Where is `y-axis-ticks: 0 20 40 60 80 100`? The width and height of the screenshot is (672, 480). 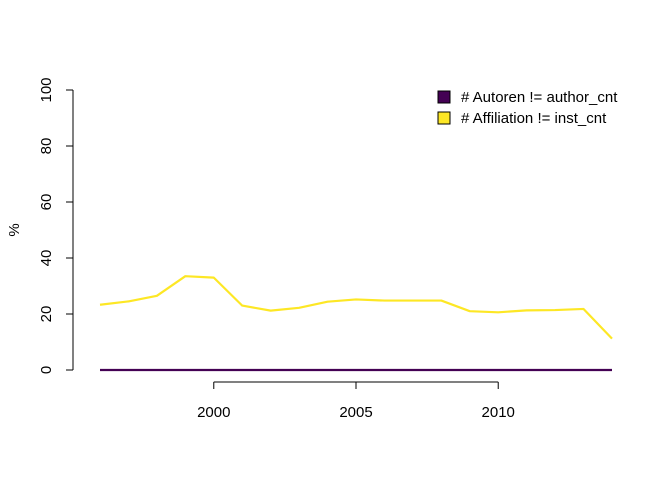 y-axis-ticks: 0 20 40 60 80 100 is located at coordinates (55, 225).